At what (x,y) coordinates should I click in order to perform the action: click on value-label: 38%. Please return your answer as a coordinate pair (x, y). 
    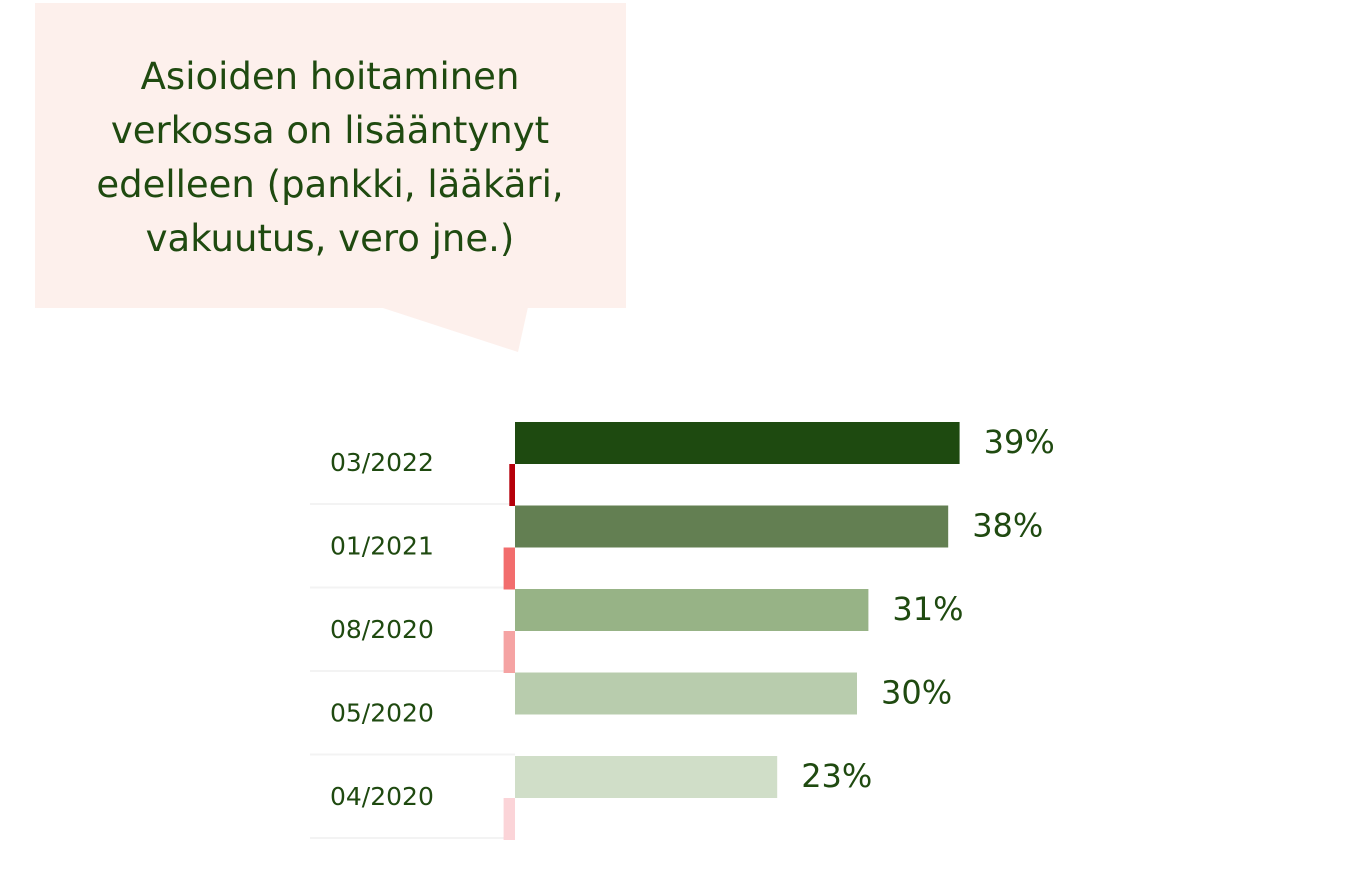
    Looking at the image, I should click on (1007, 526).